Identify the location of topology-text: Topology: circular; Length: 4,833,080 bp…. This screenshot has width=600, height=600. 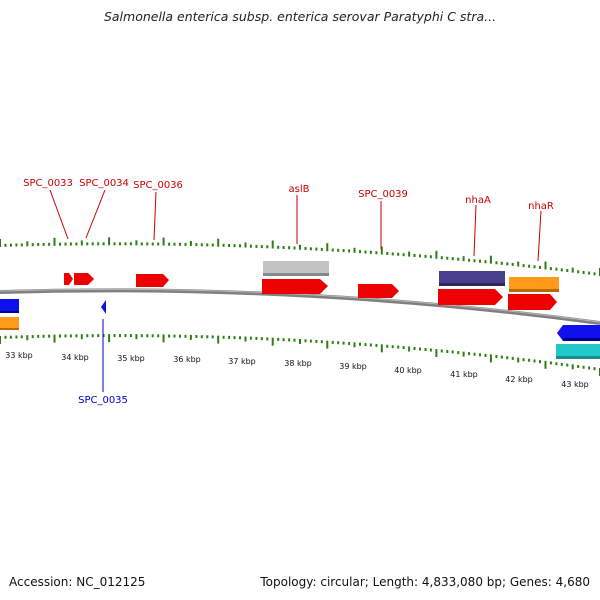
(425, 582).